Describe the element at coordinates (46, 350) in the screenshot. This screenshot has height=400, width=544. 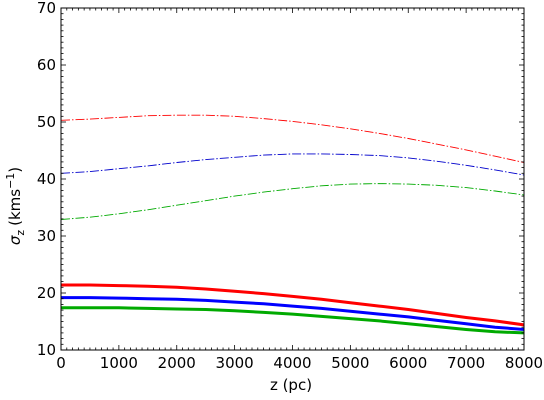
I see `y-tick-label: 10` at that location.